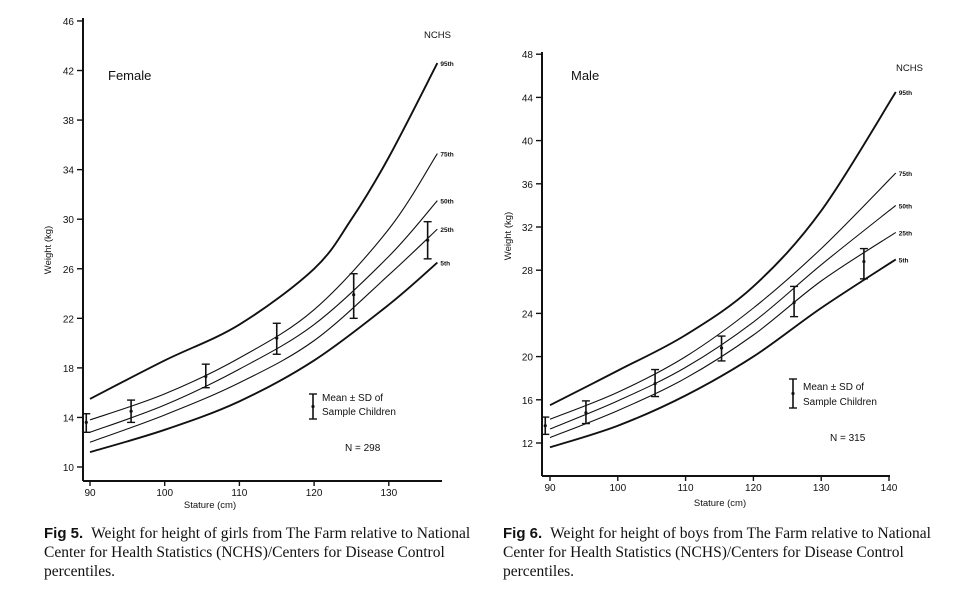 This screenshot has height=593, width=960. I want to click on y-tick-label: 20, so click(528, 358).